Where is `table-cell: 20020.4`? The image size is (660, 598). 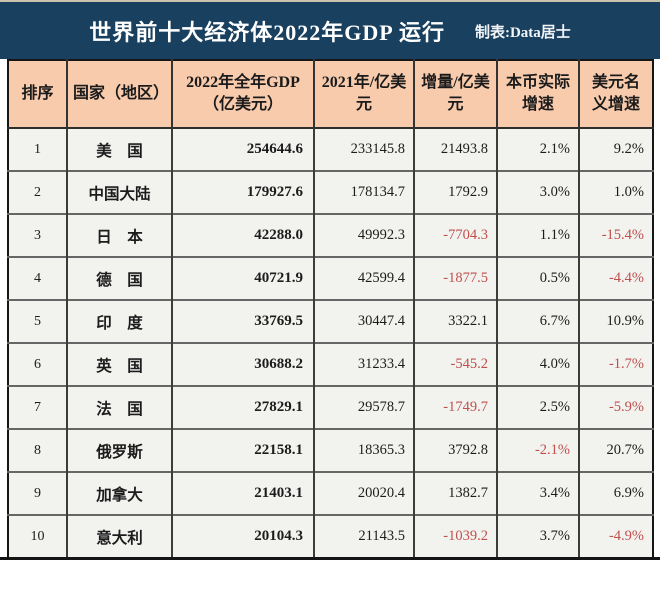
table-cell: 20020.4 is located at coordinates (363, 493).